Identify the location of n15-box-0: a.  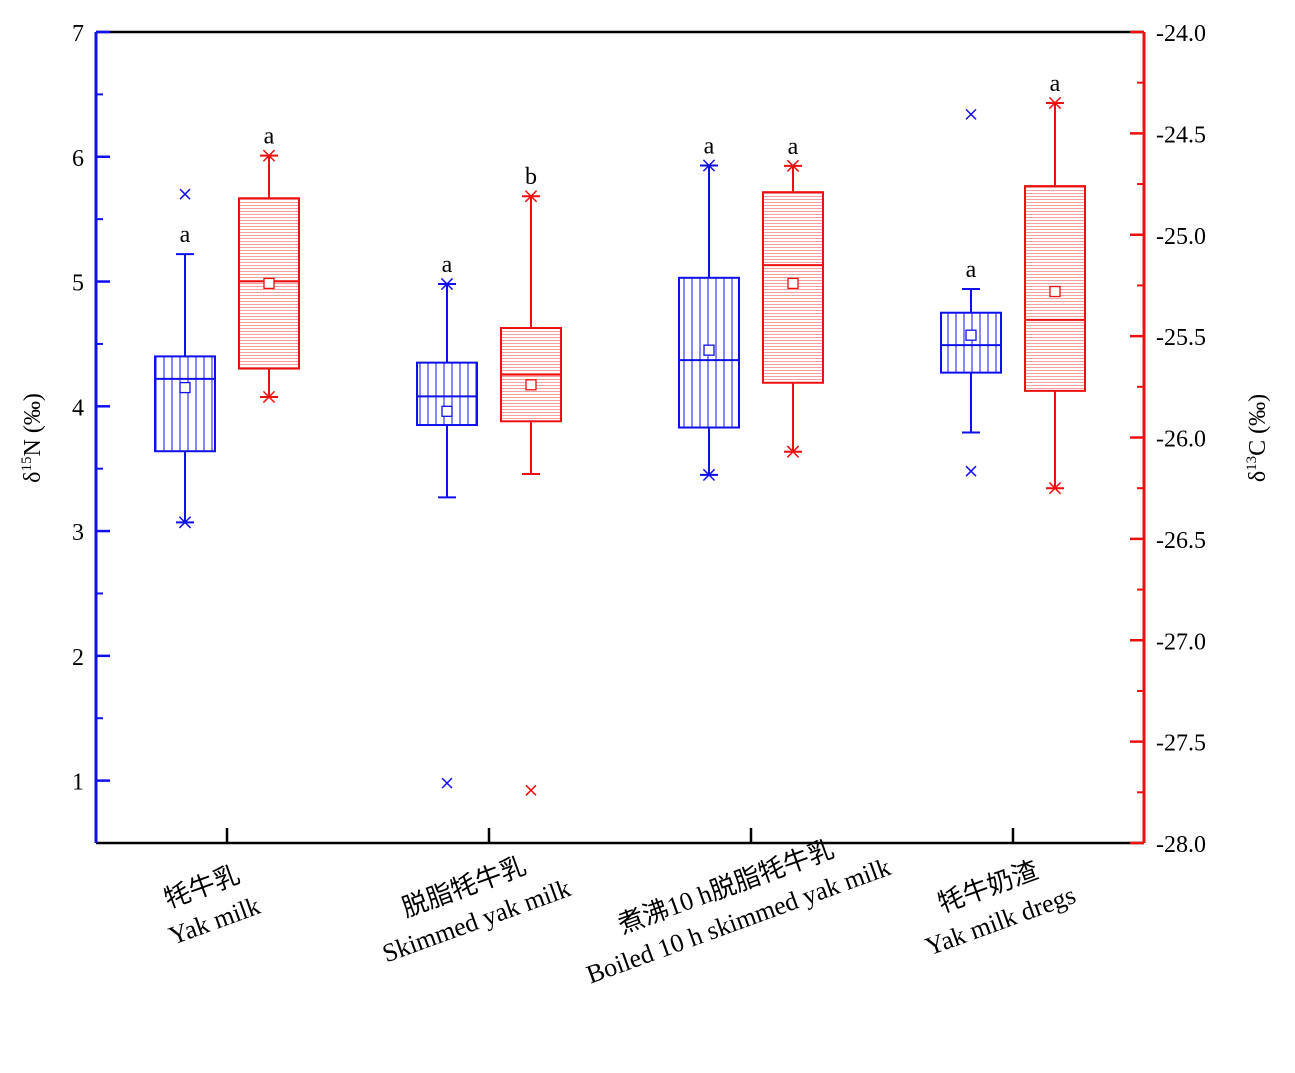
(185, 358).